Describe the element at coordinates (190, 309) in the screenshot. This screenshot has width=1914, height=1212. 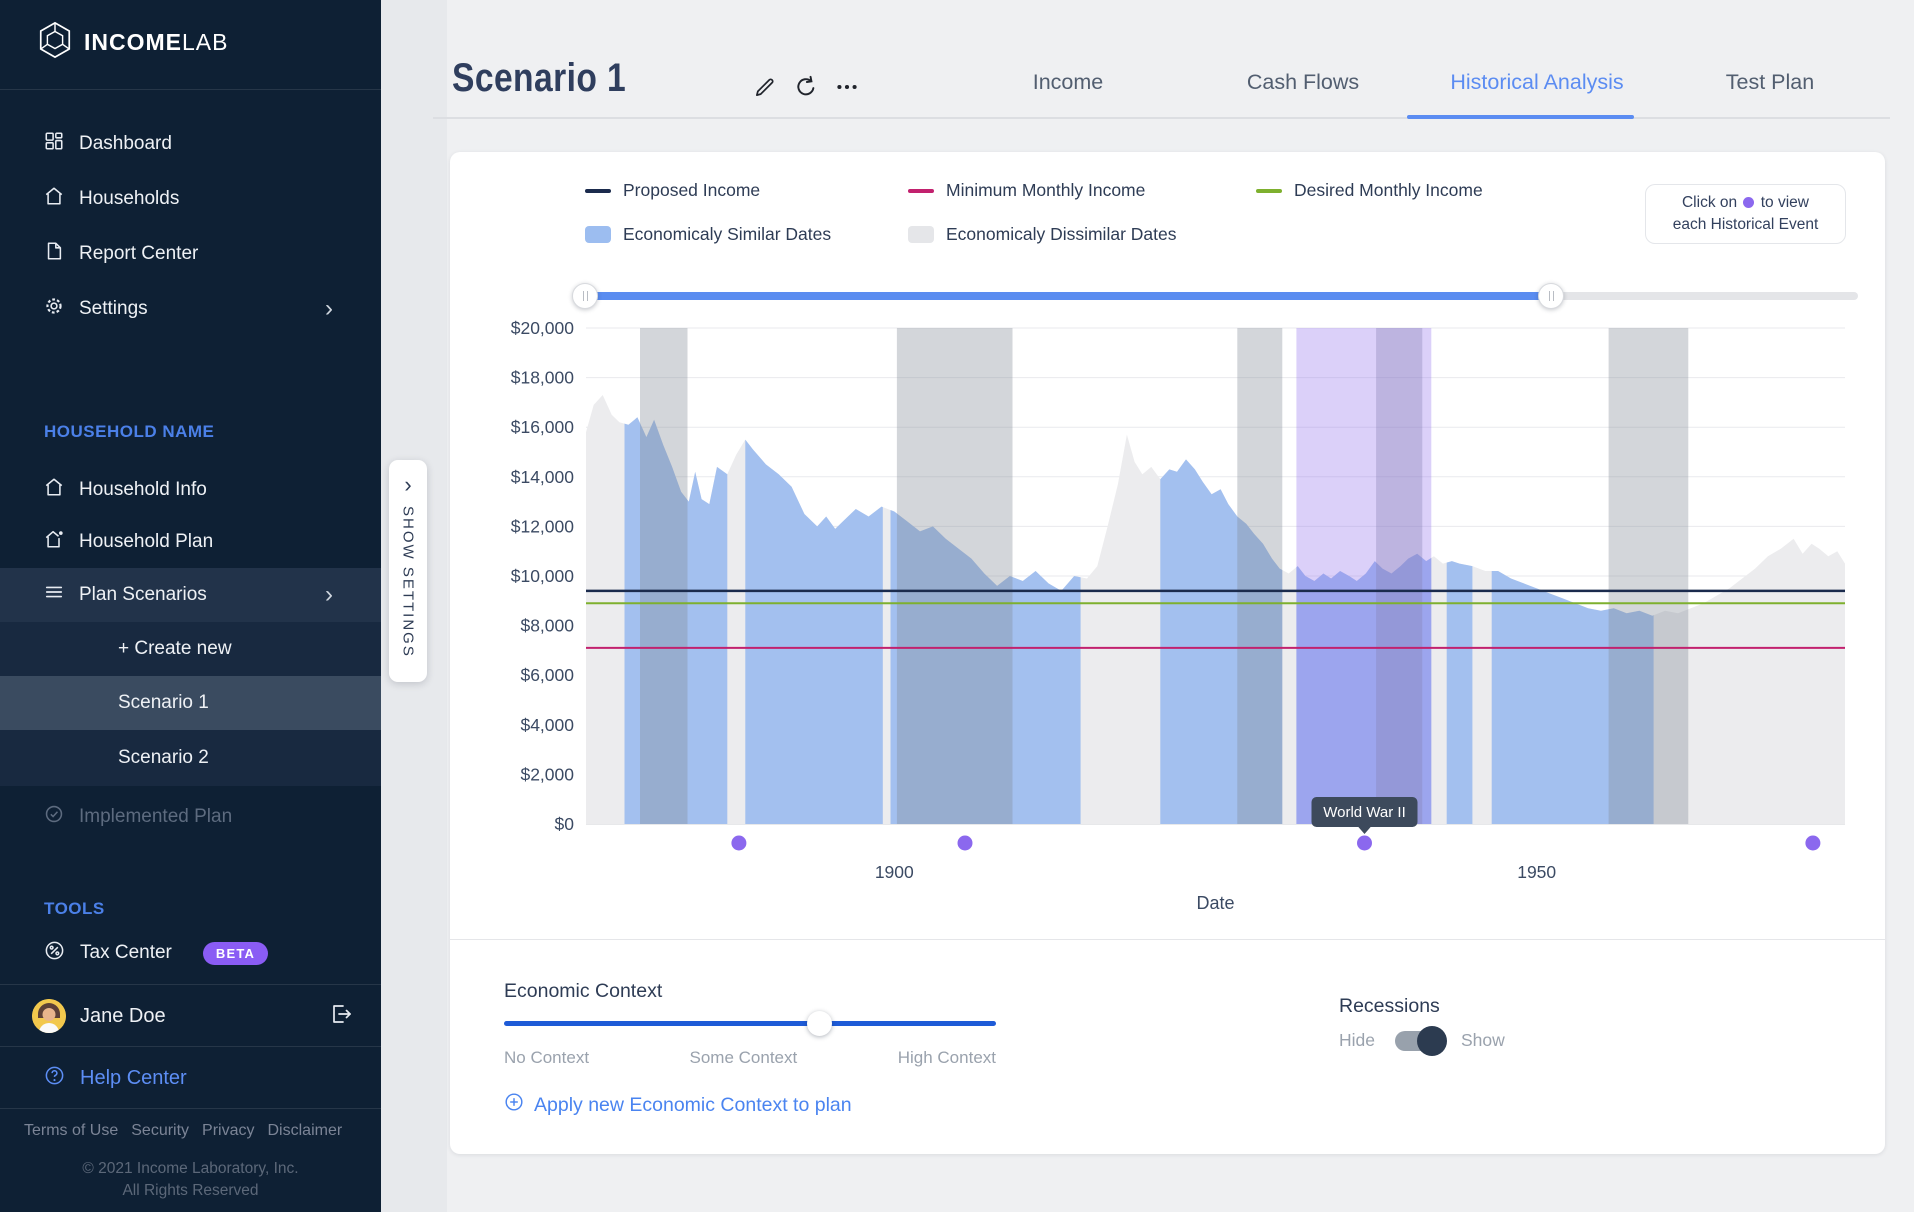
I see `sidebar-item-settings: Settings ›` at that location.